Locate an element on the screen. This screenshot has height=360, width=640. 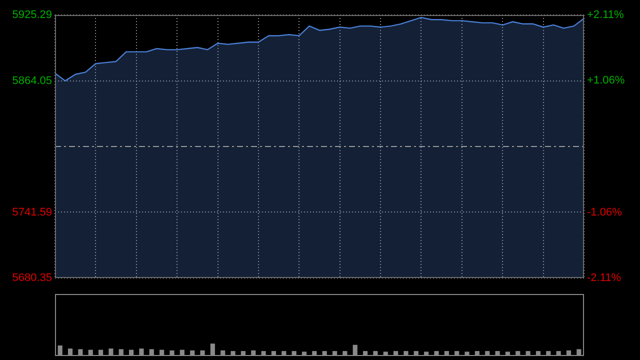
y2-tick-label: +1.06% is located at coordinates (606, 80).